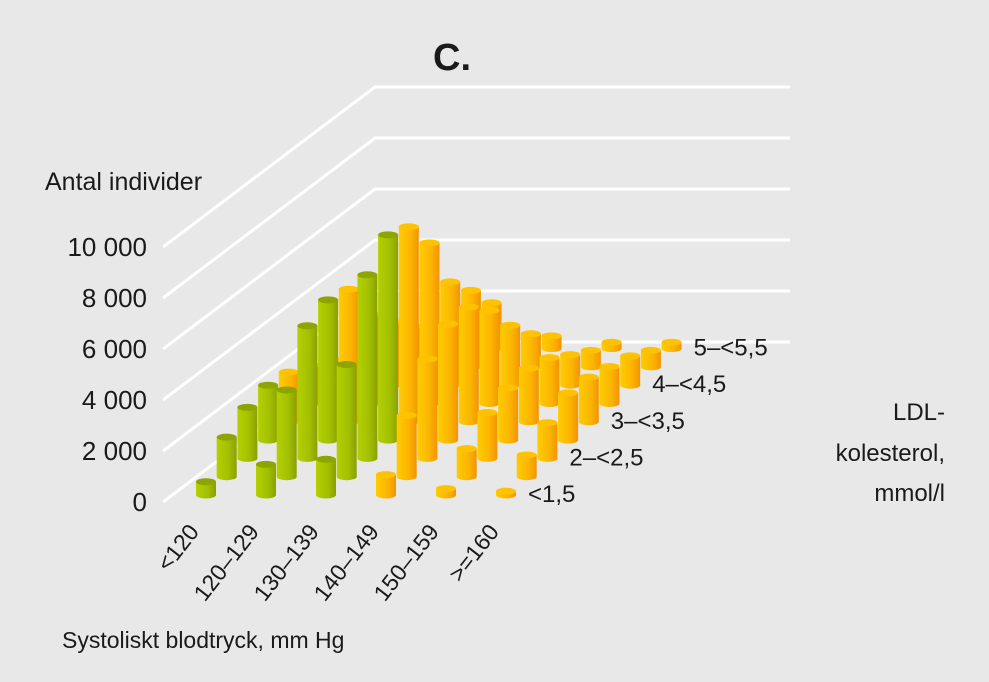 This screenshot has height=682, width=989. What do you see at coordinates (606, 457) in the screenshot?
I see `ldl-row-label: 2–<2,5` at bounding box center [606, 457].